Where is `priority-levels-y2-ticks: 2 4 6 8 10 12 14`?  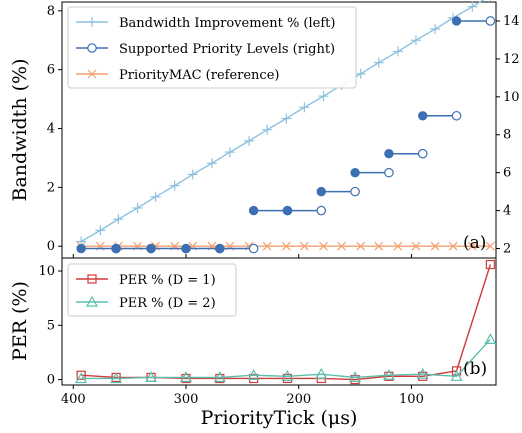 priority-levels-y2-ticks: 2 4 6 8 10 12 14 is located at coordinates (508, 135).